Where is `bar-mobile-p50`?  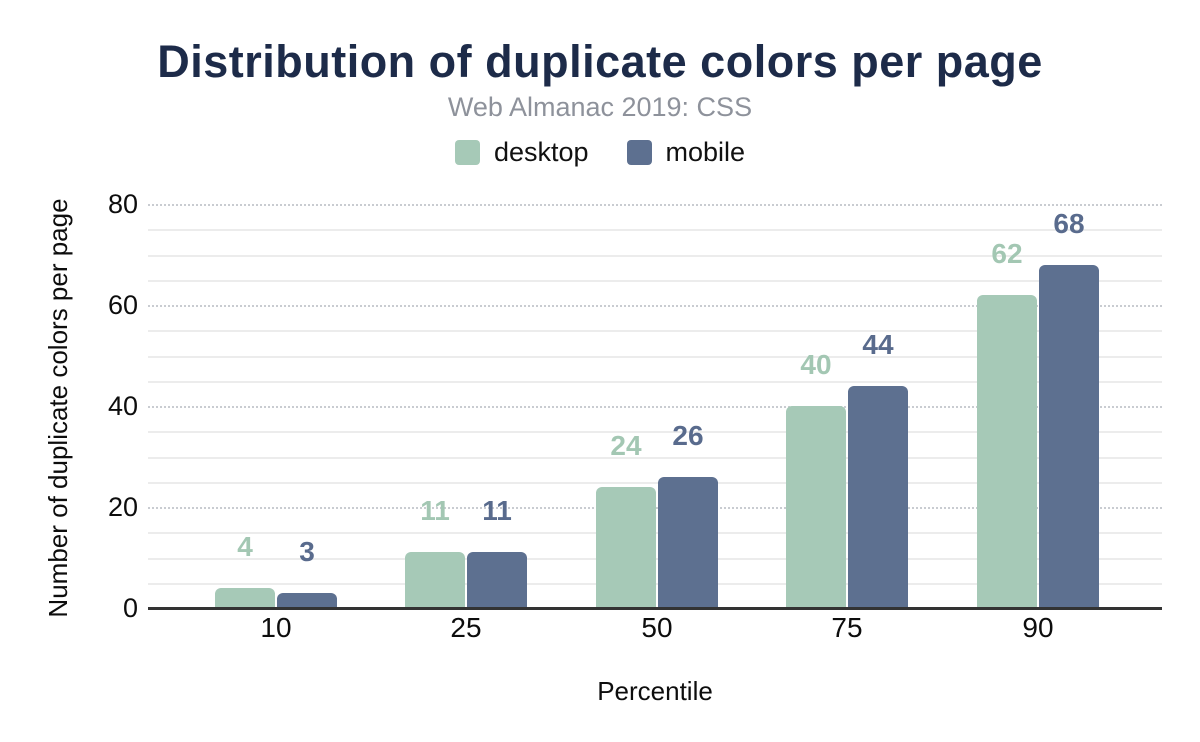
bar-mobile-p50 is located at coordinates (688, 542).